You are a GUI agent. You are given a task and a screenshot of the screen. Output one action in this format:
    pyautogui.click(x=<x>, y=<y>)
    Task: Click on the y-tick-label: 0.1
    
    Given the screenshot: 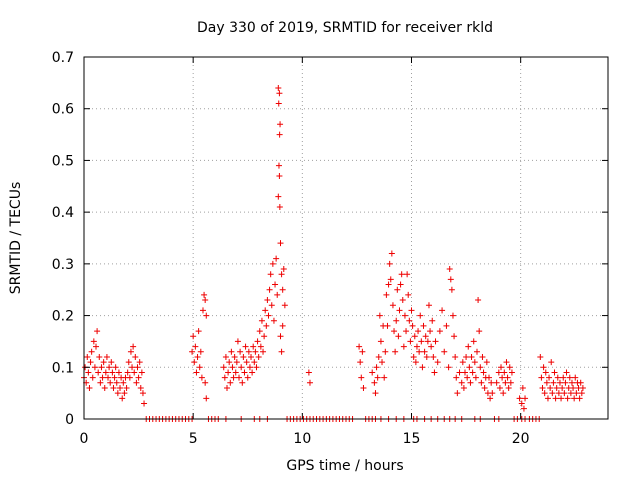 What is the action you would take?
    pyautogui.click(x=63, y=368)
    